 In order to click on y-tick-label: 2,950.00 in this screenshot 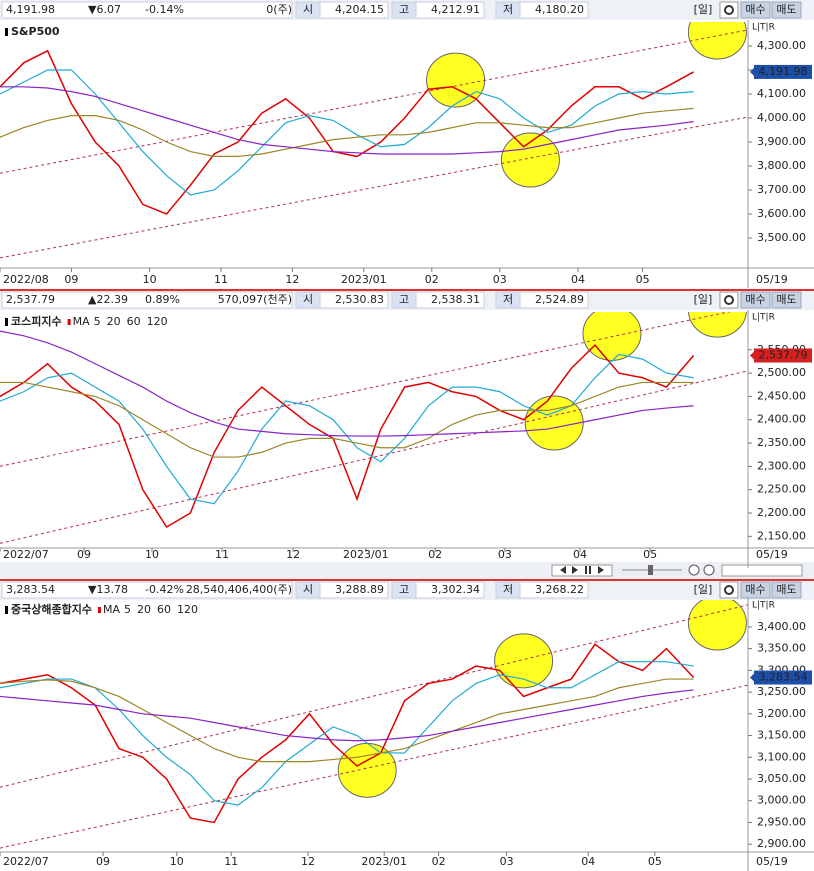, I will do `click(781, 821)`.